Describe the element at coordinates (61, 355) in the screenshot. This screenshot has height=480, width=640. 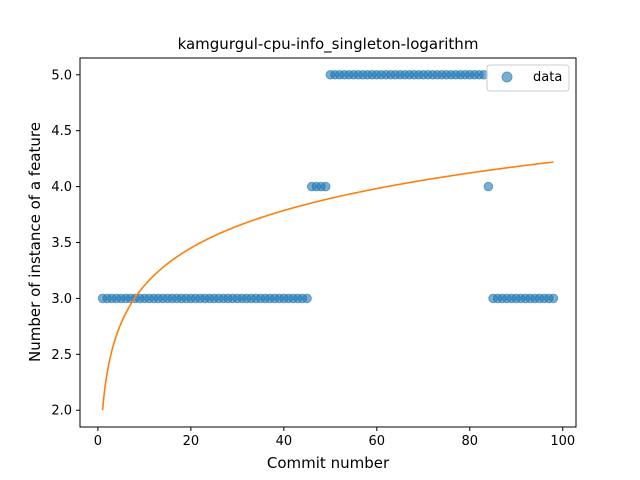
I see `y-tick-label: 2.5` at that location.